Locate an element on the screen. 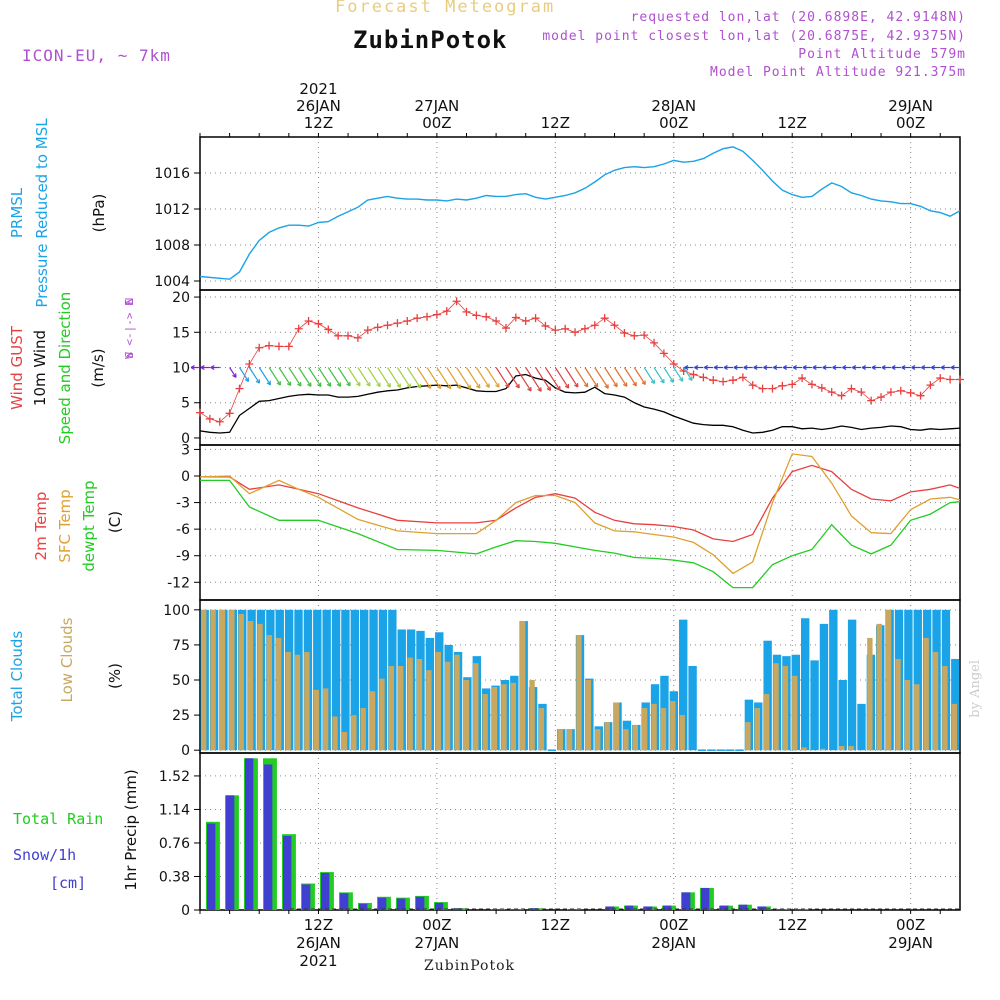 The height and width of the screenshot is (1000, 1000). top-time-label: 2021 is located at coordinates (318, 89).